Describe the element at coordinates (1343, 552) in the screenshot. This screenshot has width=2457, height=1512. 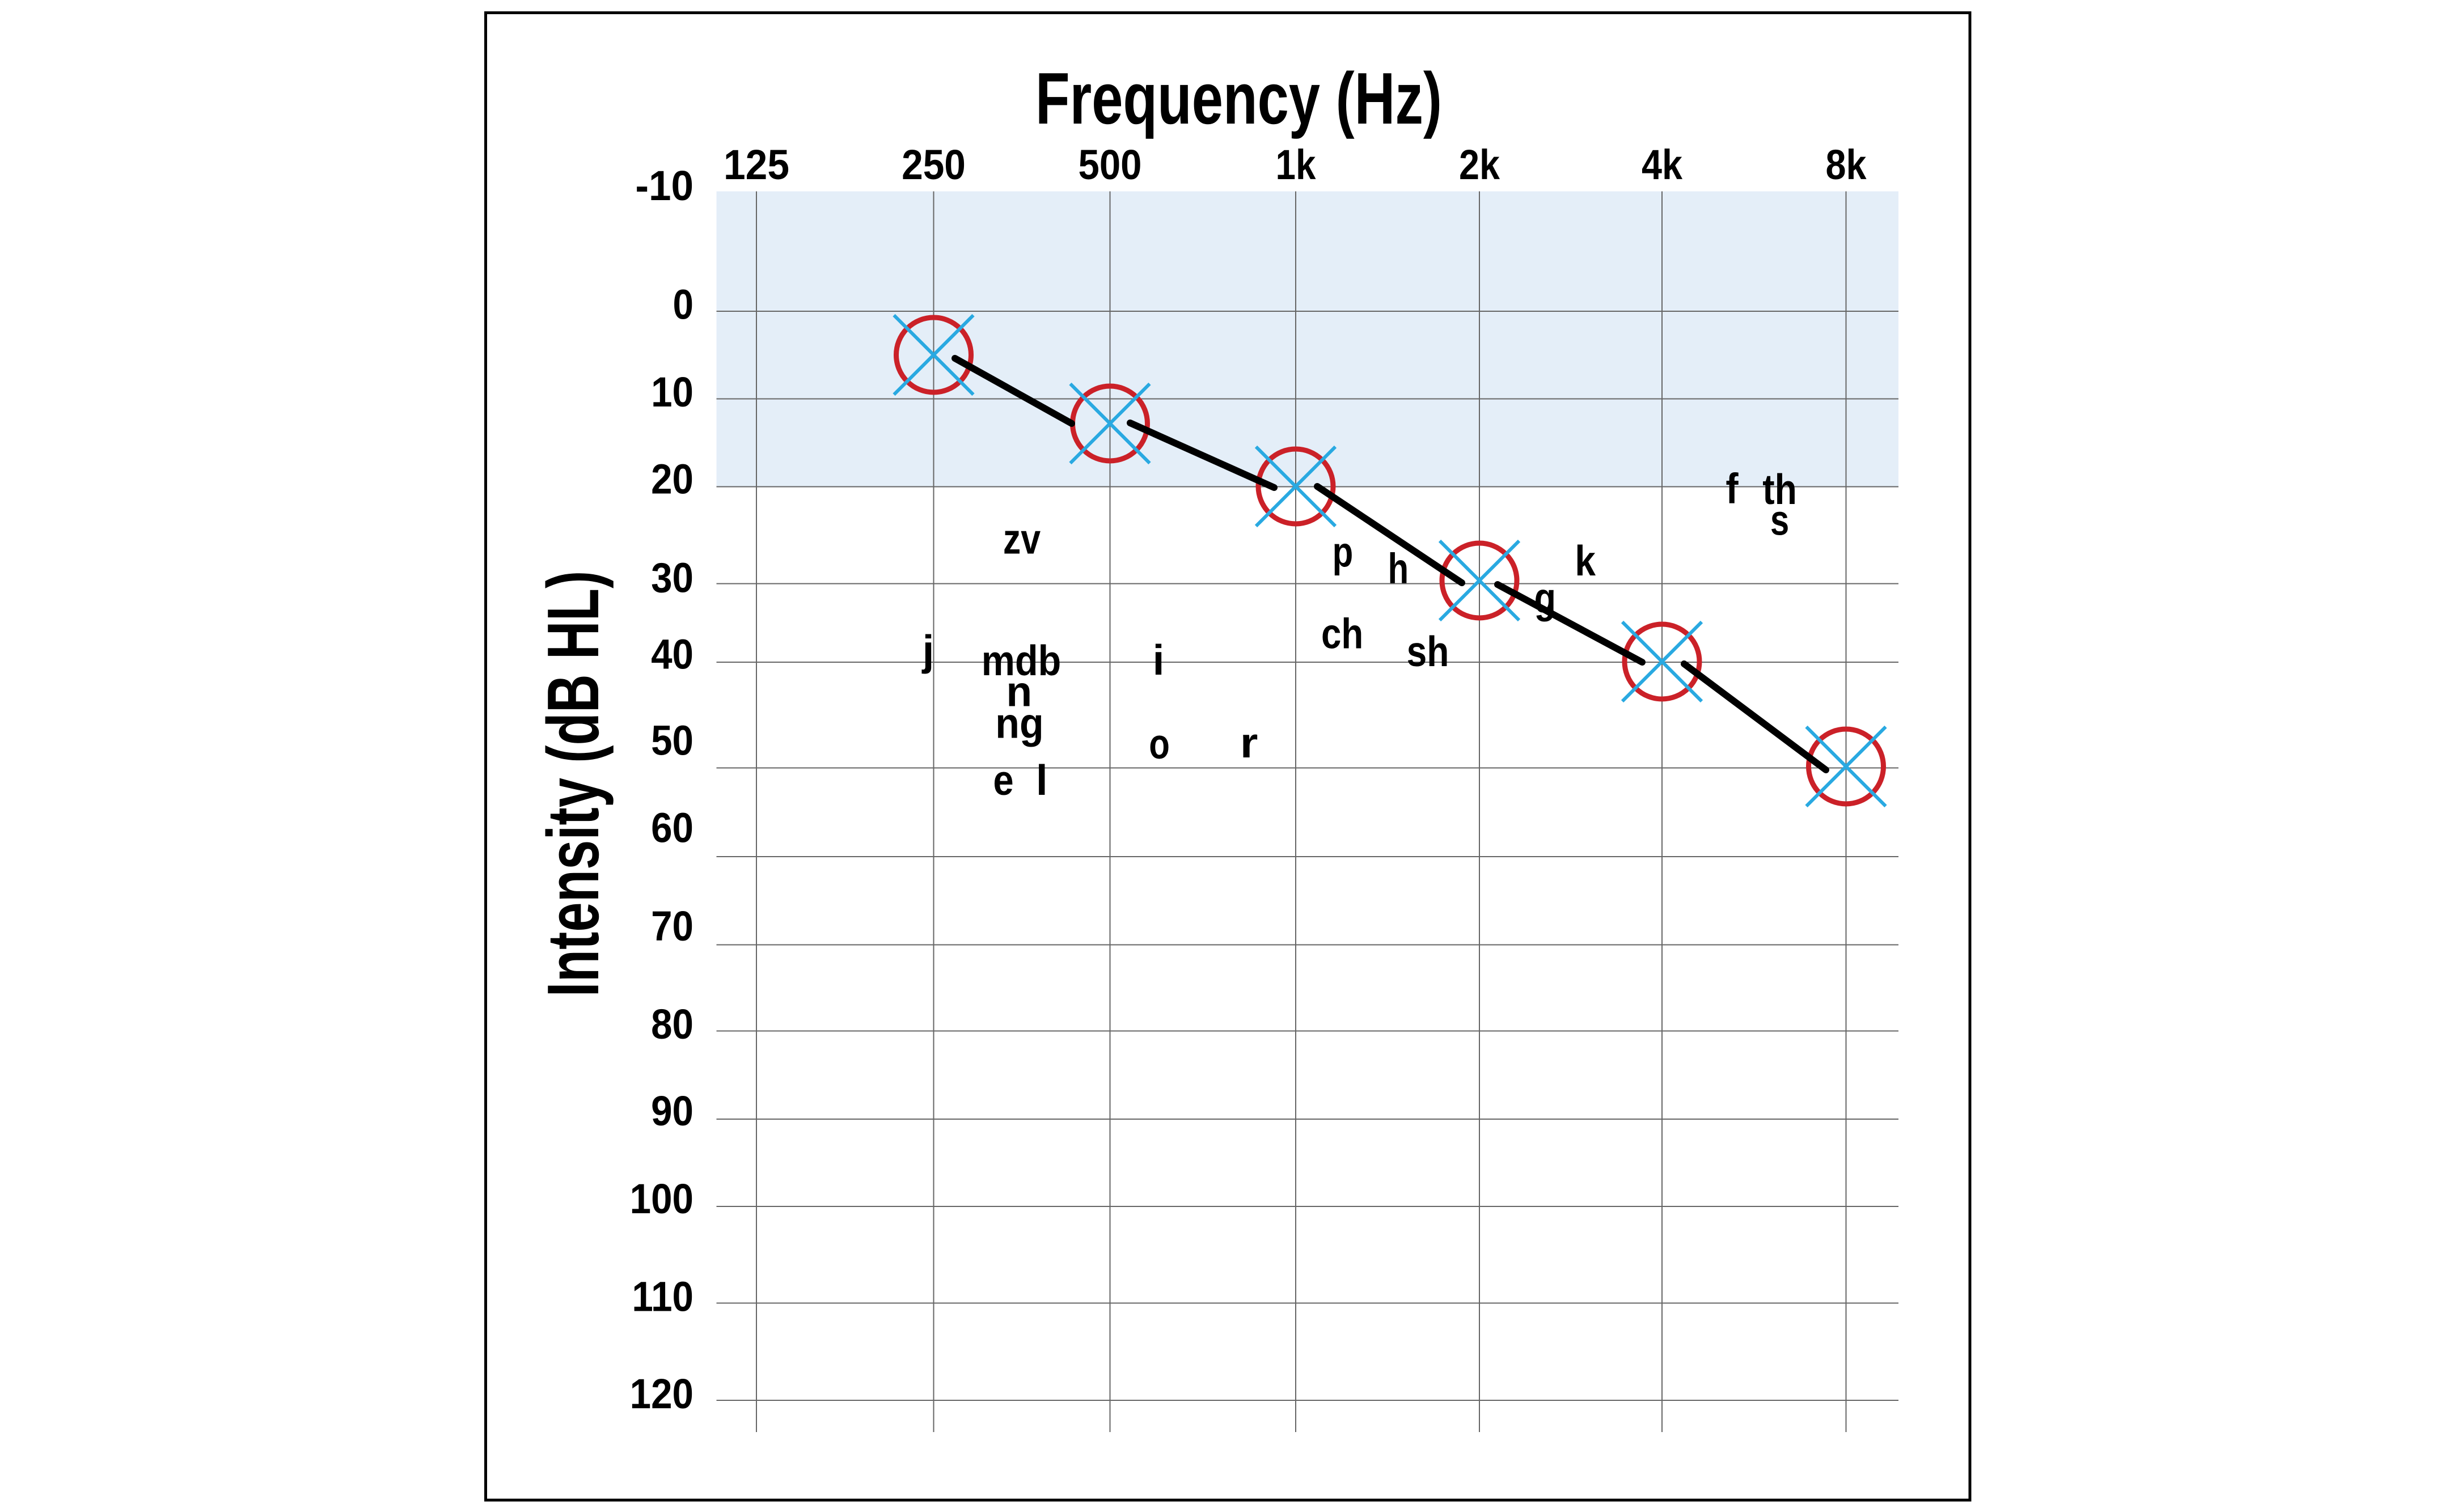
I see `svg-text: p` at that location.